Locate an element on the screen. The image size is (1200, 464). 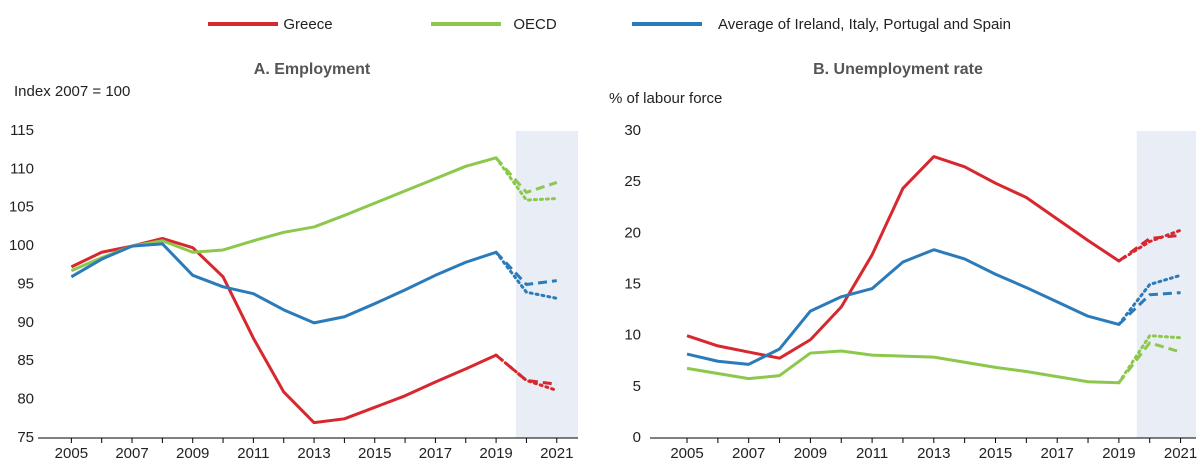
y-tick-label: 75 is located at coordinates (25, 437).